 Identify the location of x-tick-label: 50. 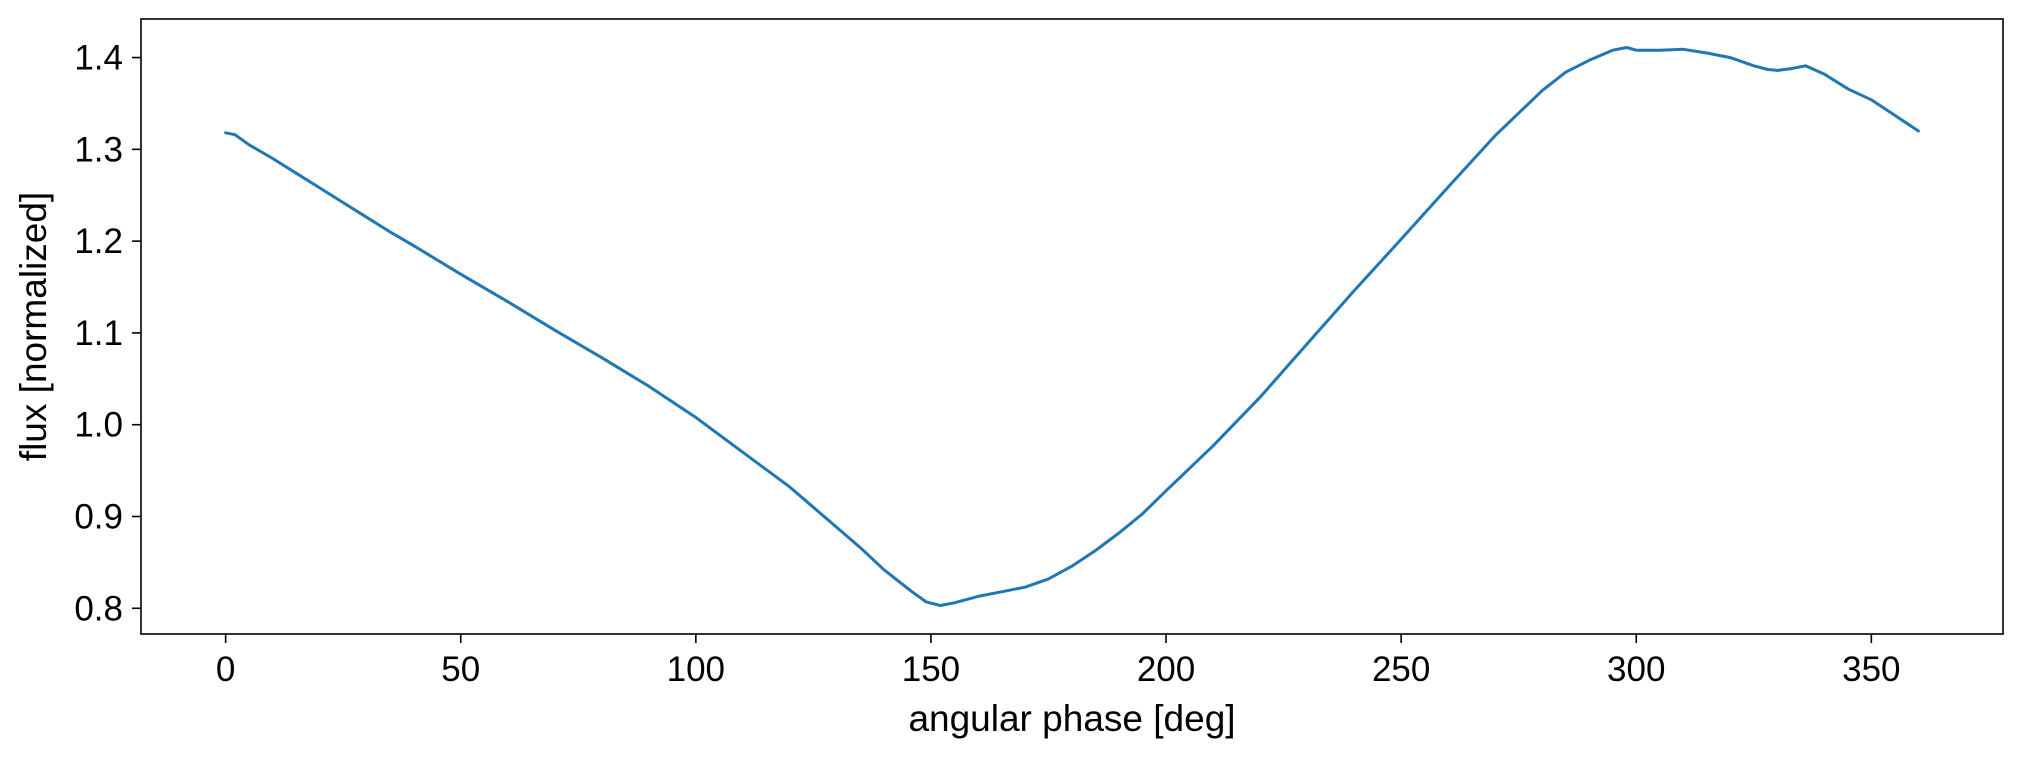
(460, 669).